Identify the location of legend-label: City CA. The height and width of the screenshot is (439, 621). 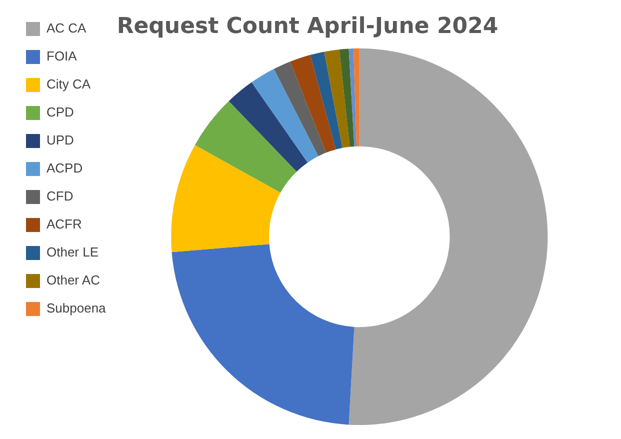
(68, 84).